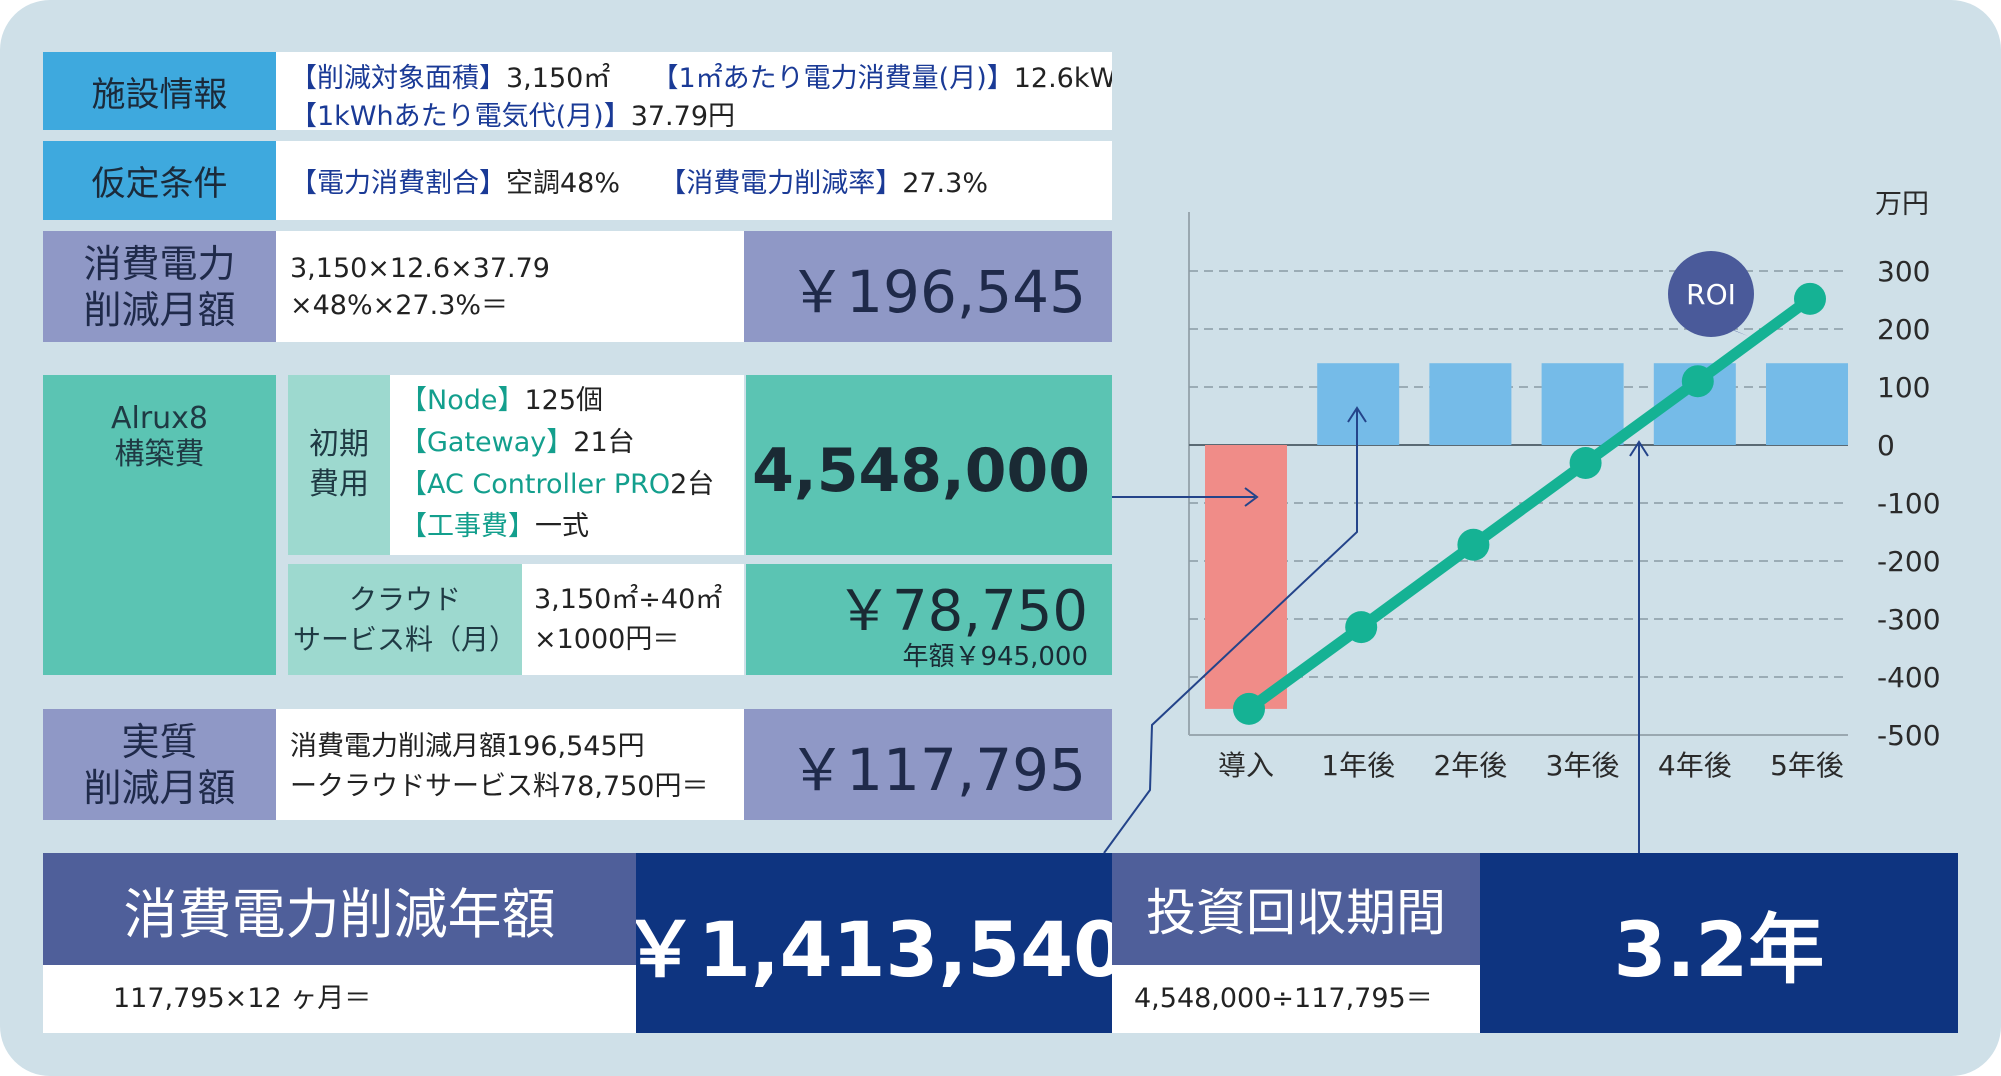  I want to click on arrowhead-payback, so click(1639, 448).